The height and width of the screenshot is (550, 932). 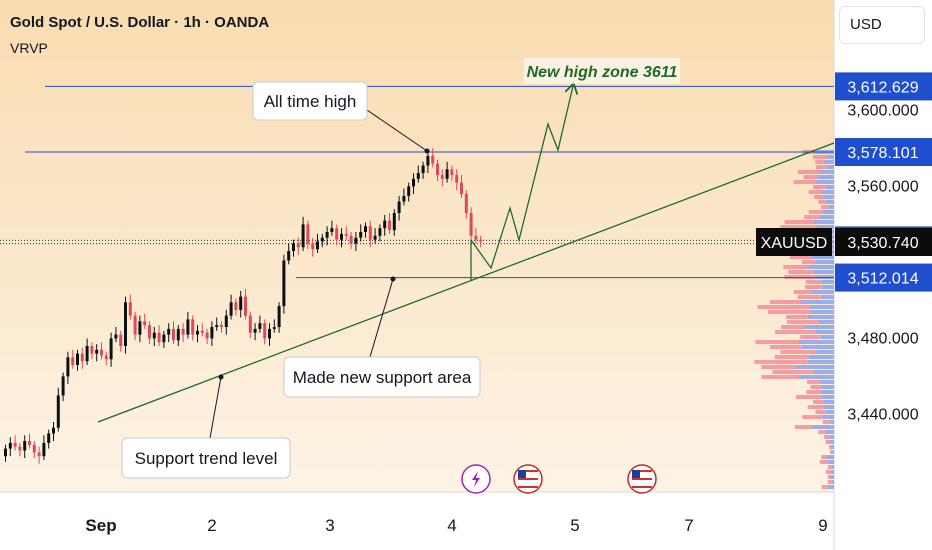 What do you see at coordinates (329, 525) in the screenshot?
I see `x-tick-label: 3` at bounding box center [329, 525].